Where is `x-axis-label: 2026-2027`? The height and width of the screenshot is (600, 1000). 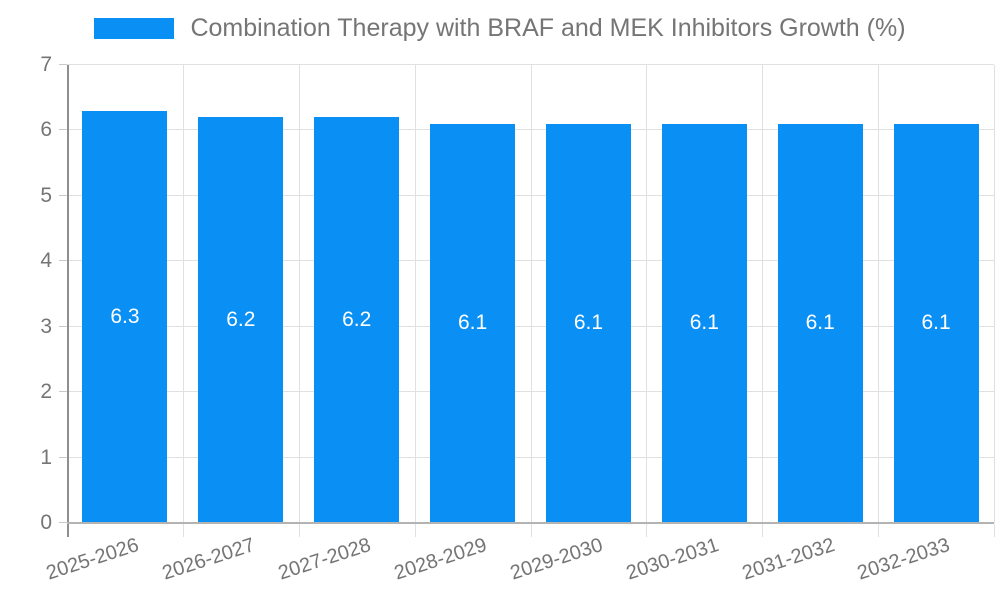
x-axis-label: 2026-2027 is located at coordinates (208, 559).